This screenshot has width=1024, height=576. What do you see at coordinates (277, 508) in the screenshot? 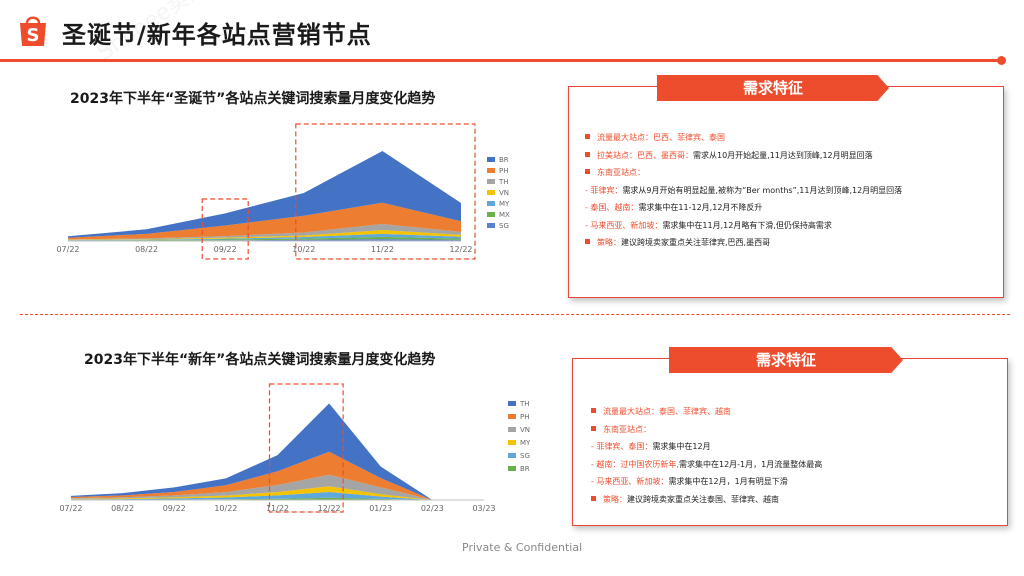
I see `x-tick-label: 11/22` at bounding box center [277, 508].